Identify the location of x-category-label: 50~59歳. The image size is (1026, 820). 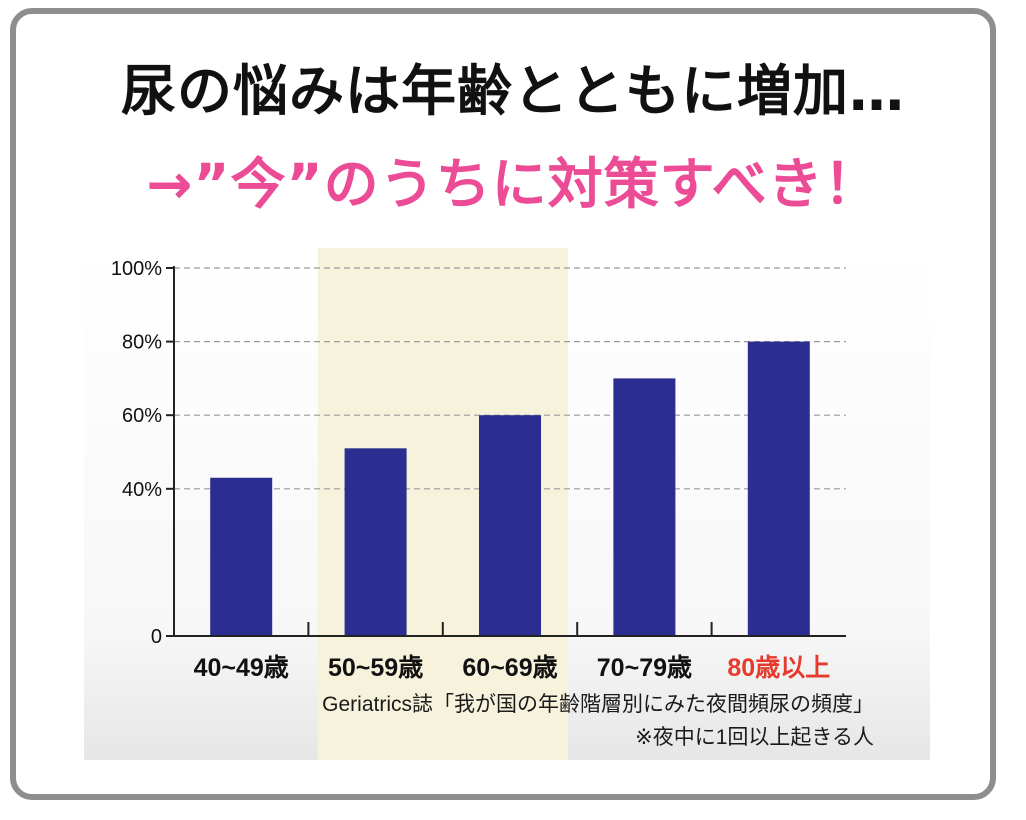
(375, 668).